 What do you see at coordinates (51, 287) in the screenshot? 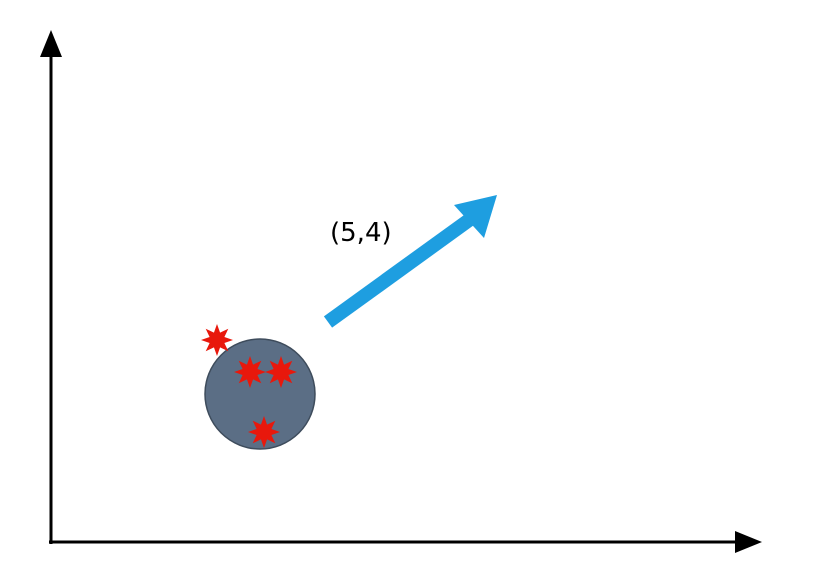
I see `y-axis` at bounding box center [51, 287].